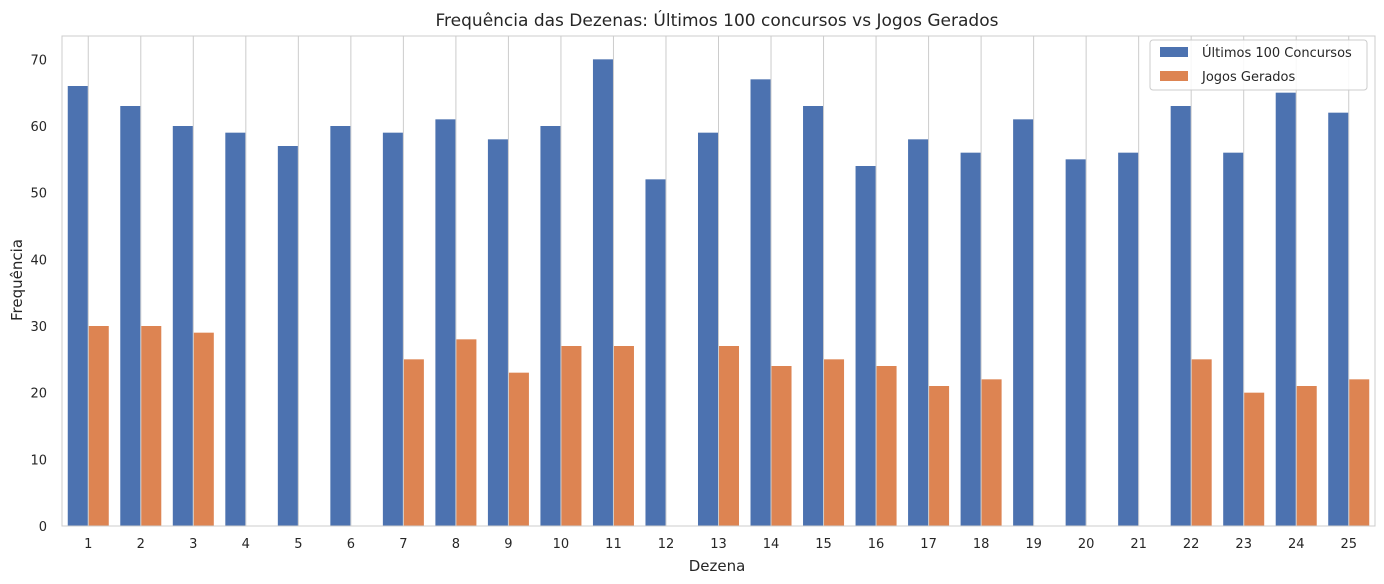 This screenshot has height=584, width=1384. Describe the element at coordinates (928, 544) in the screenshot. I see `x-tick-label: 17` at that location.